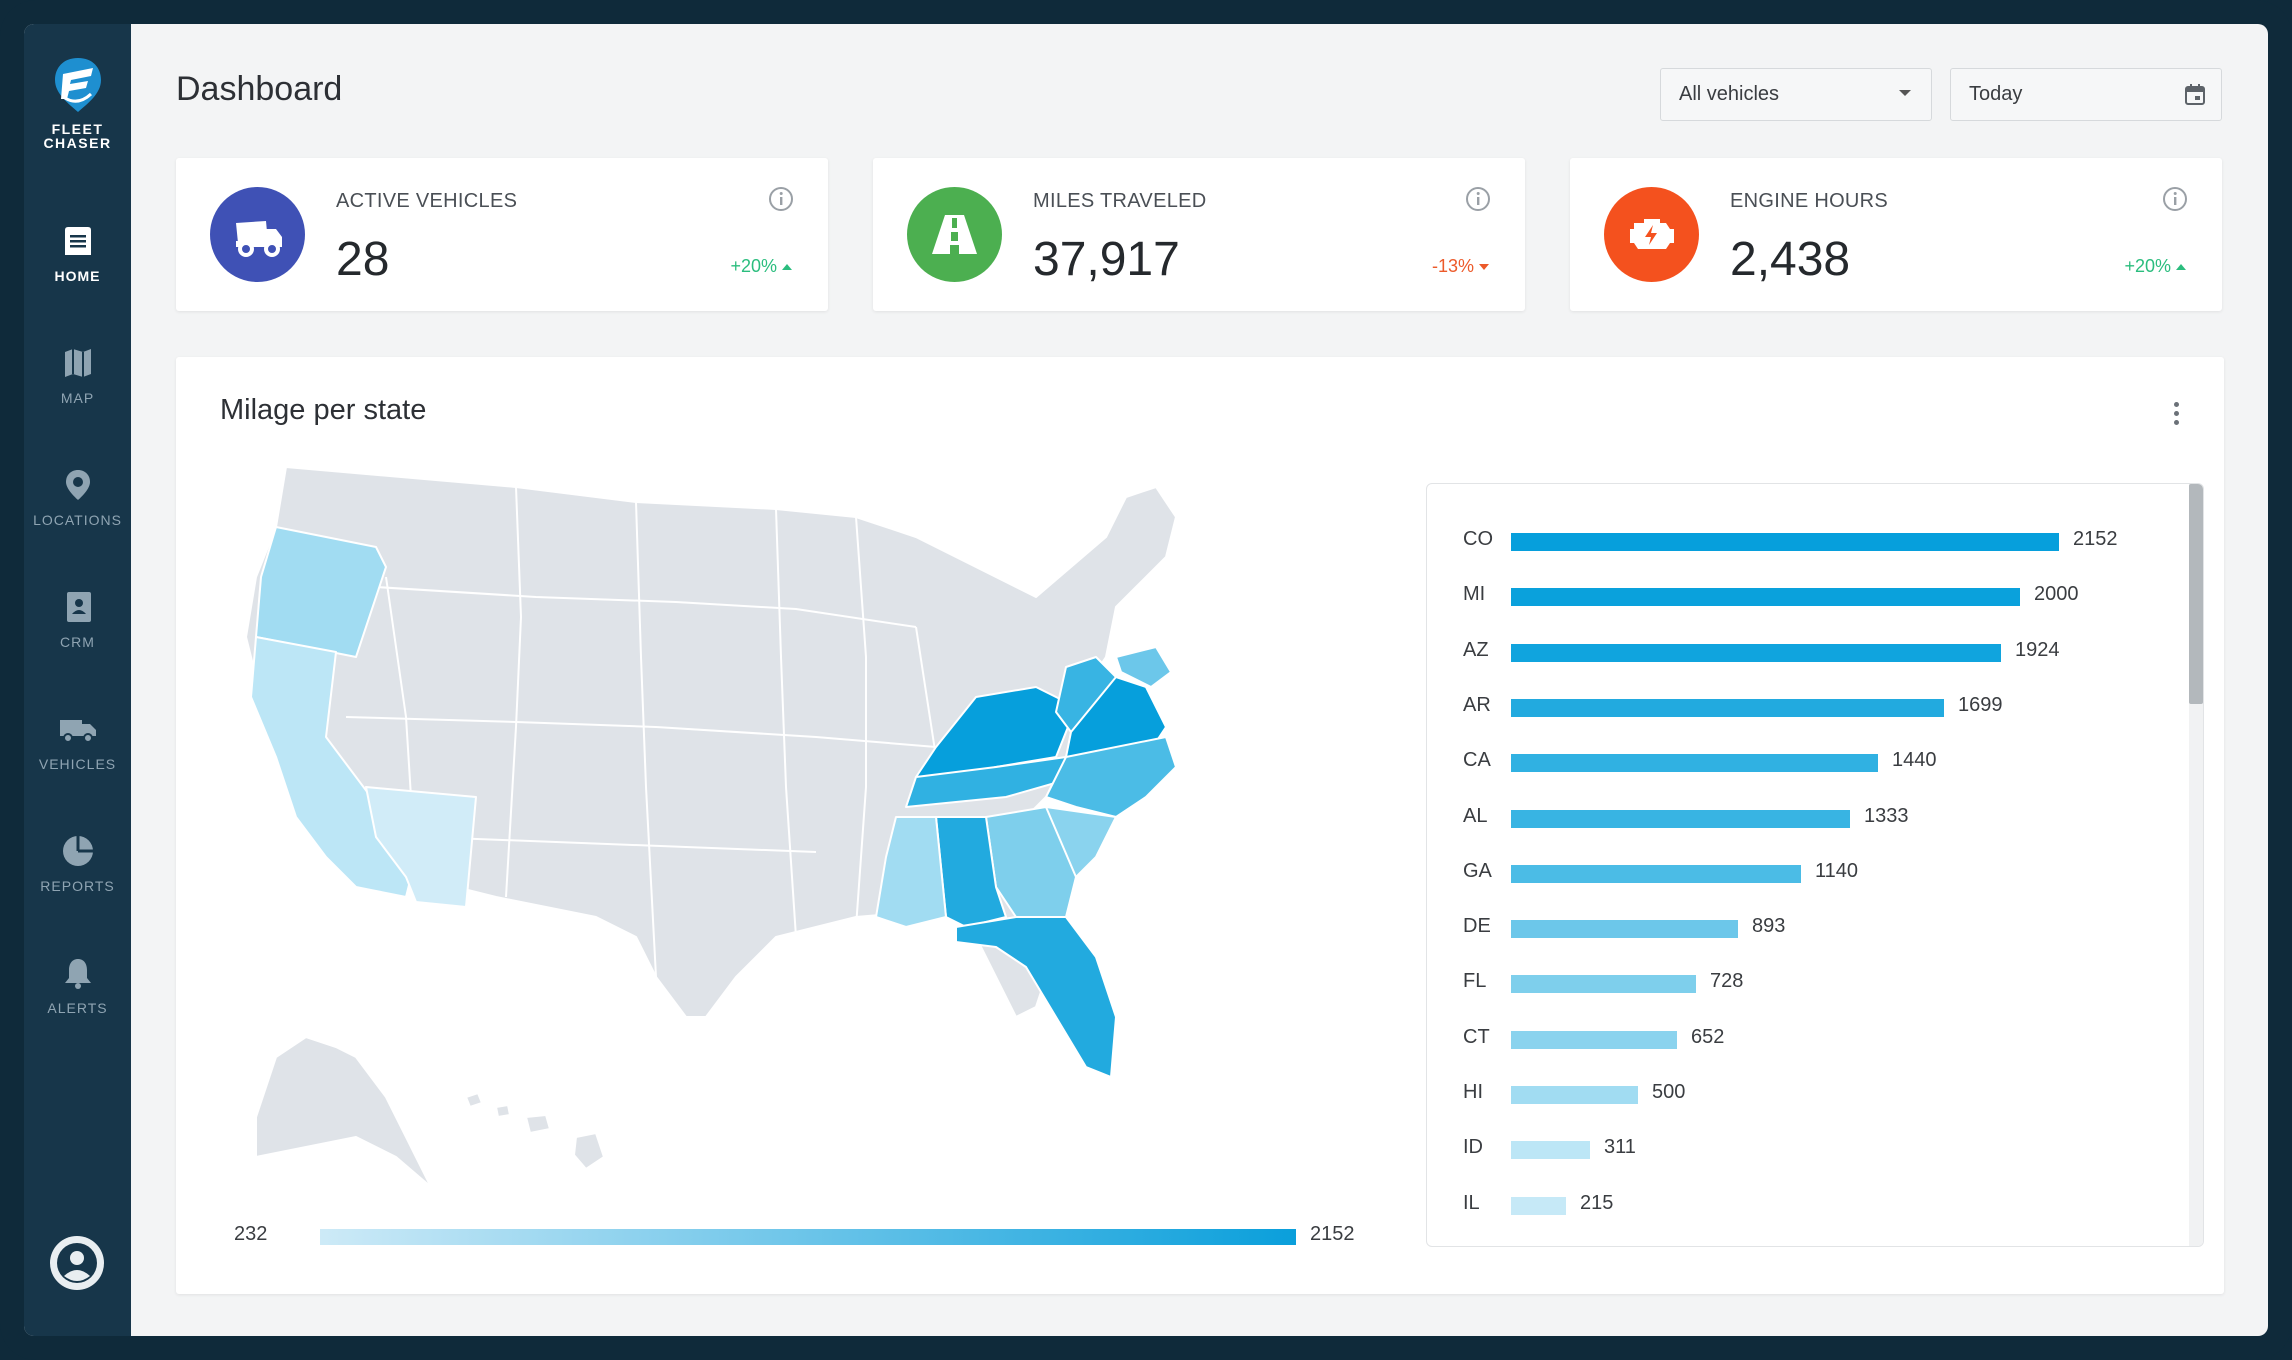  I want to click on bar-row: CO 2152, so click(1777, 539).